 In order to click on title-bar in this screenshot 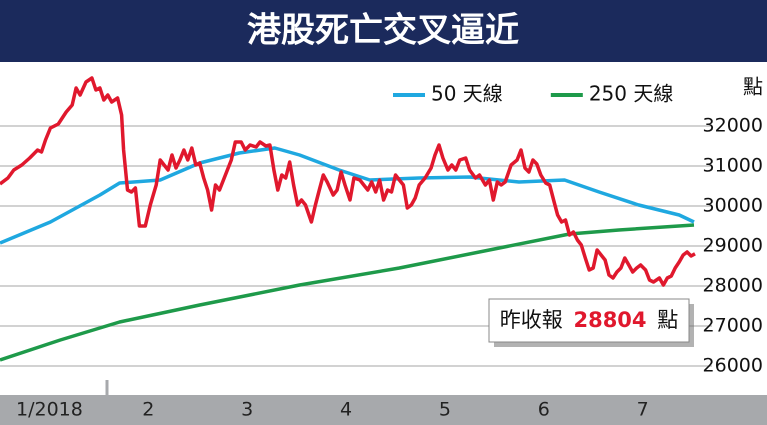, I will do `click(383, 31)`.